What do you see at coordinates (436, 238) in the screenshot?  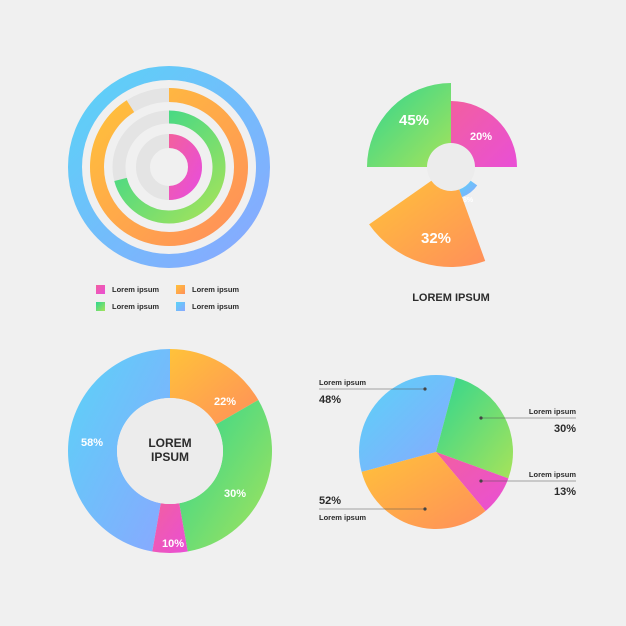 I see `rose-slice-label: 32%` at bounding box center [436, 238].